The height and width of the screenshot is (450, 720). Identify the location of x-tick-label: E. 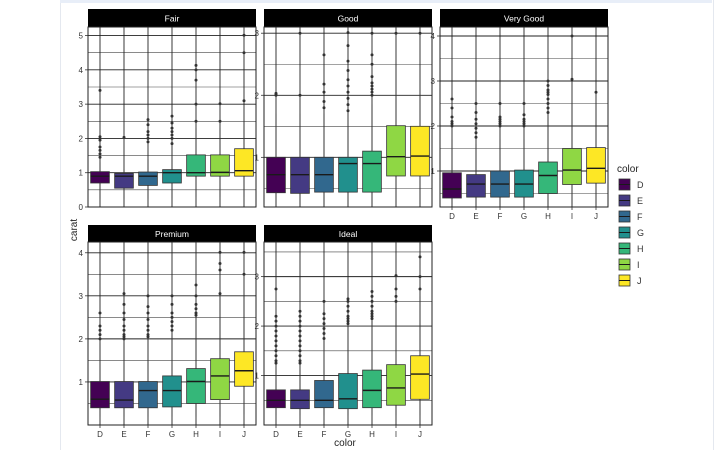
(475, 216).